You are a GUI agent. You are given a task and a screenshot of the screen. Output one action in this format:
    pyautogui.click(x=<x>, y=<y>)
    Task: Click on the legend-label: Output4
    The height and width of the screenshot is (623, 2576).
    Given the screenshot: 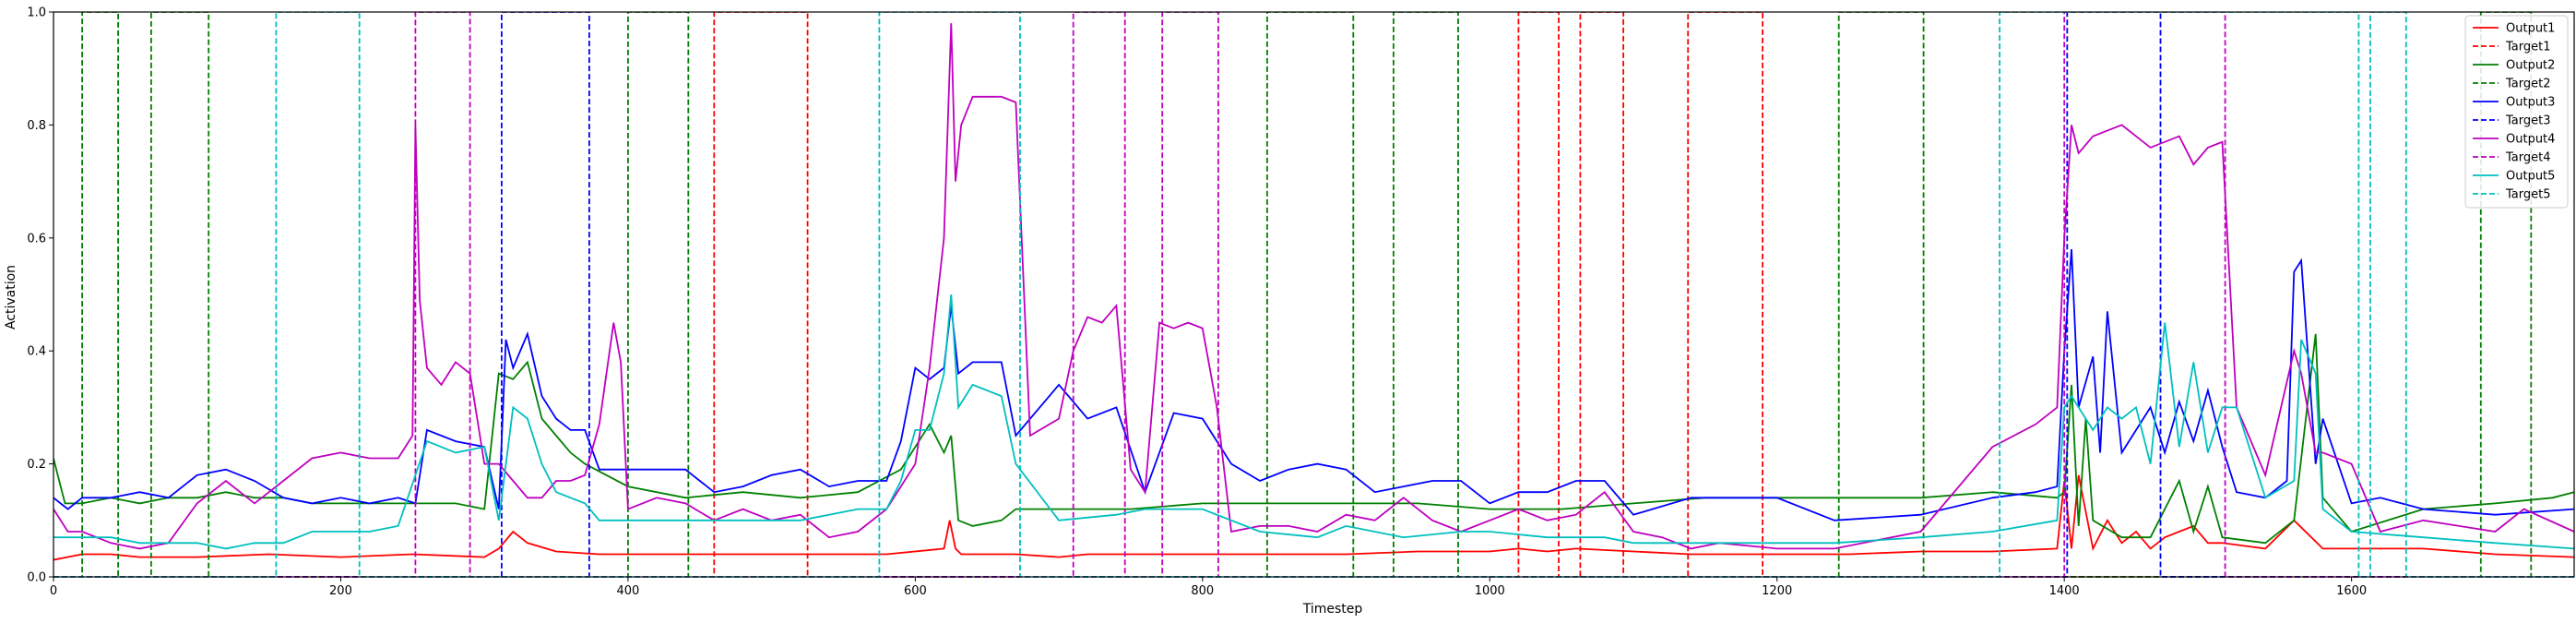 What is the action you would take?
    pyautogui.click(x=2530, y=140)
    